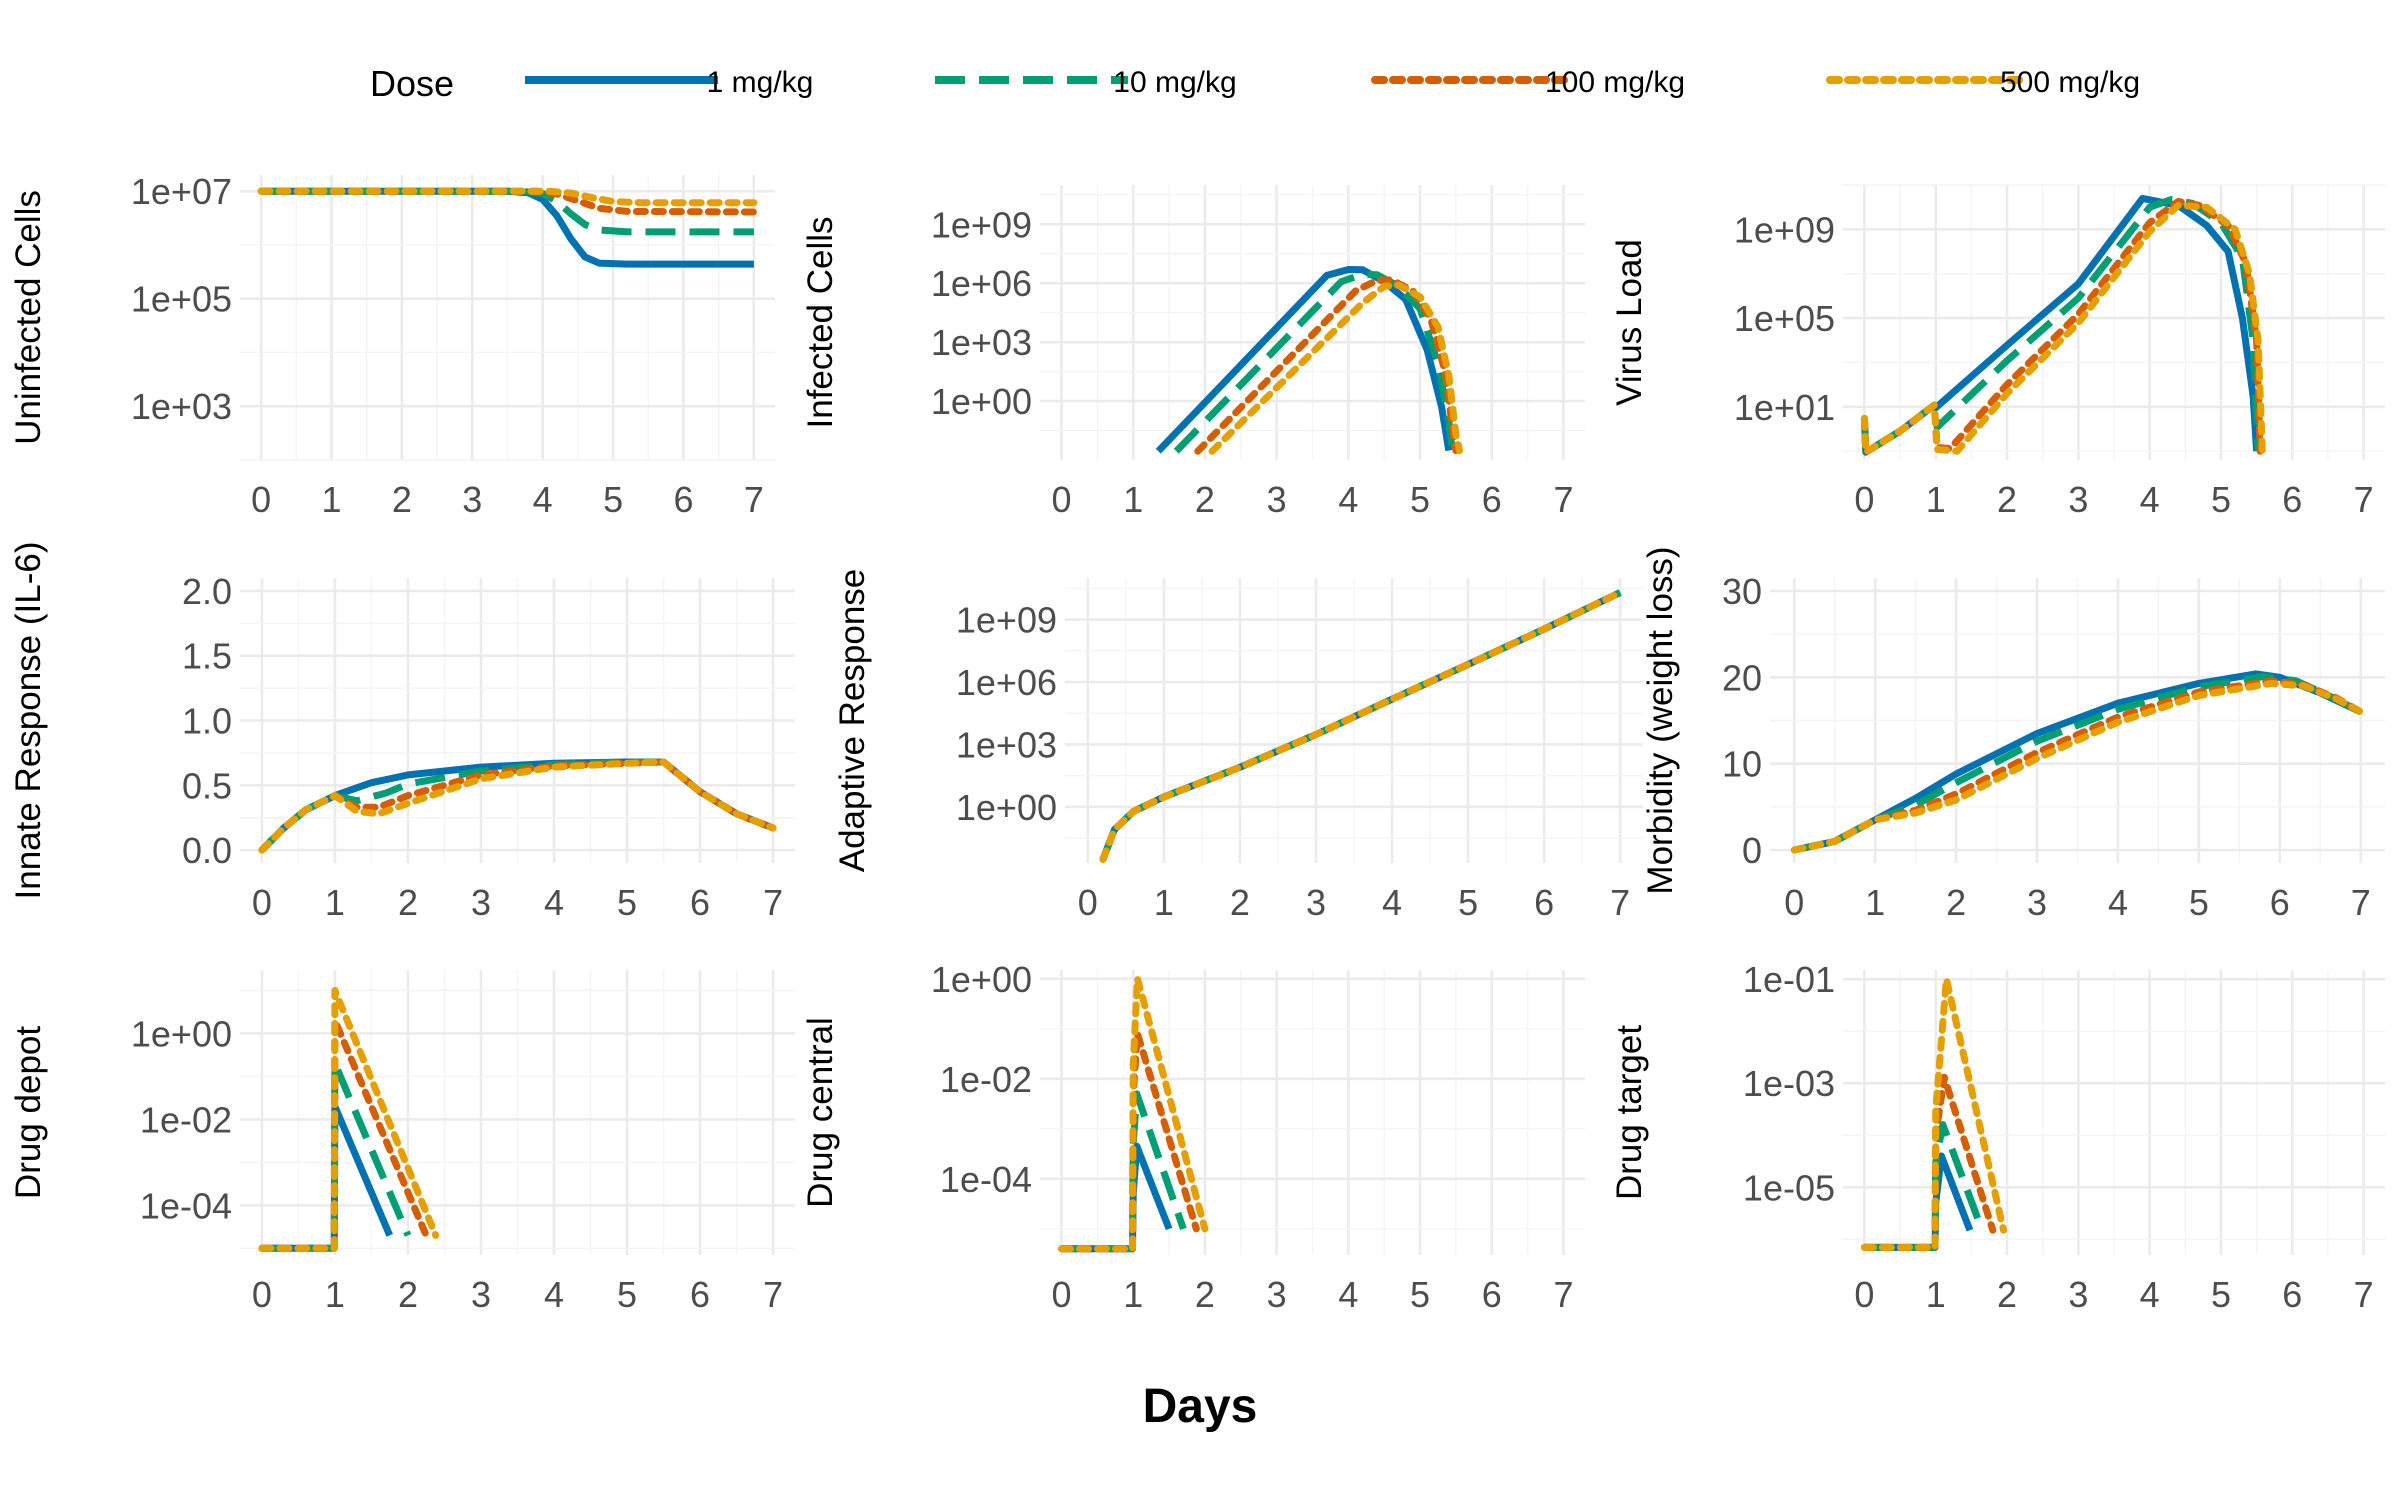  I want to click on y-tick-label: 0.0, so click(207, 850).